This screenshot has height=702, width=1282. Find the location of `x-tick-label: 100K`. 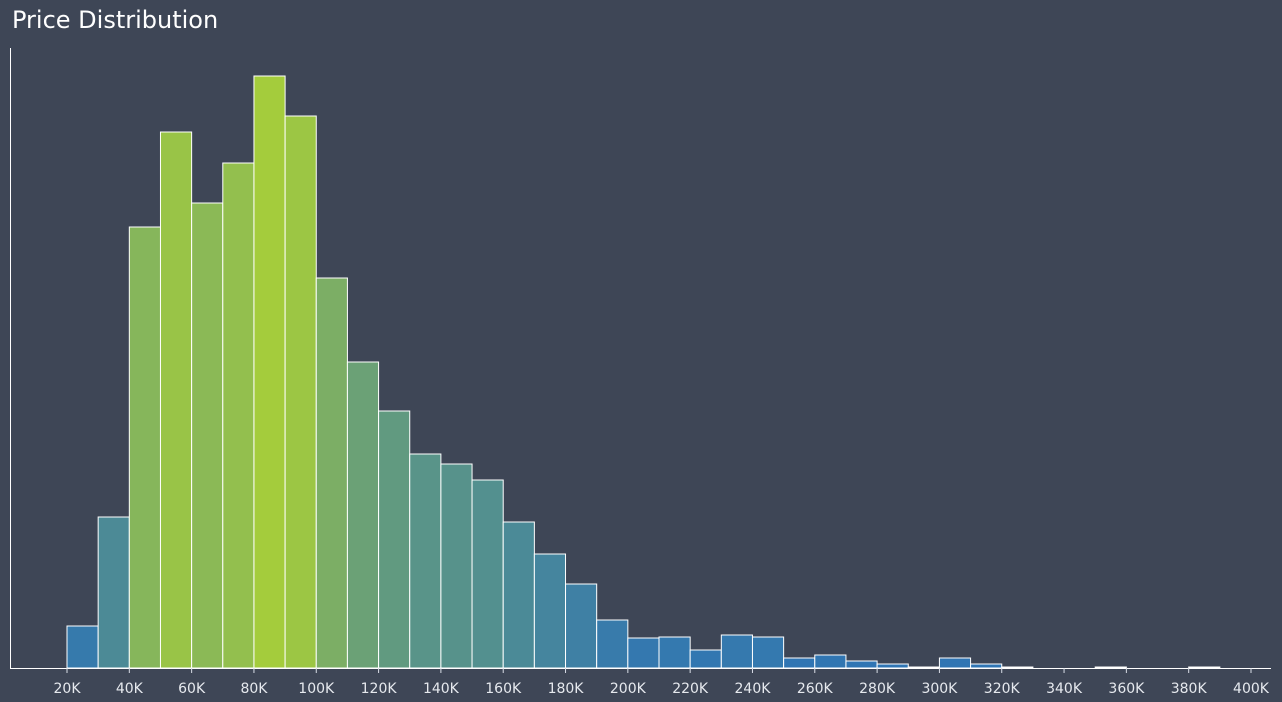

x-tick-label: 100K is located at coordinates (316, 689).